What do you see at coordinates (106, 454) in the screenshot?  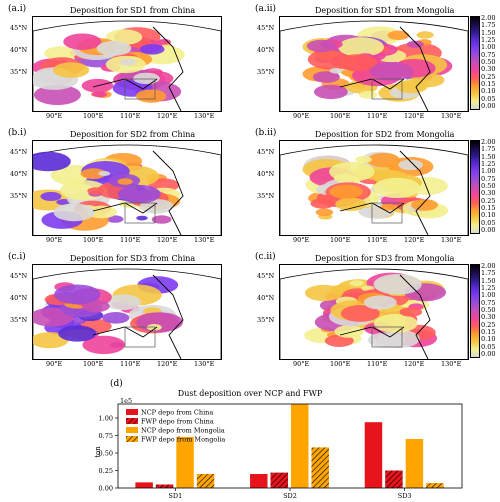 I see `y-tick-label: 0.50` at bounding box center [106, 454].